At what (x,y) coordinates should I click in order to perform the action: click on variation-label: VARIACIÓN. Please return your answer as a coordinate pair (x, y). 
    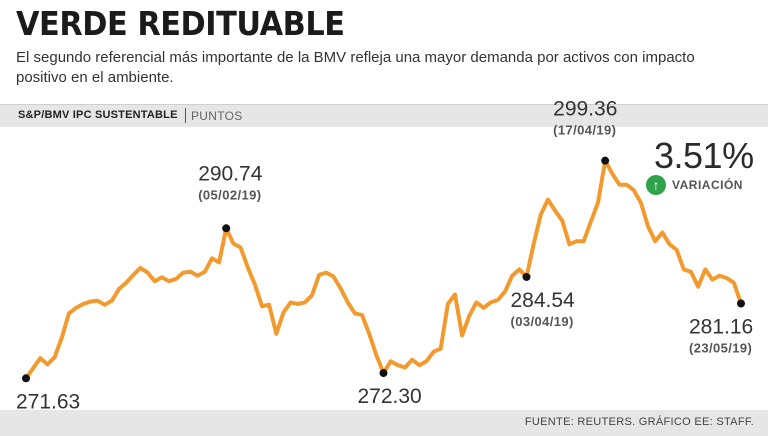
    Looking at the image, I should click on (707, 185).